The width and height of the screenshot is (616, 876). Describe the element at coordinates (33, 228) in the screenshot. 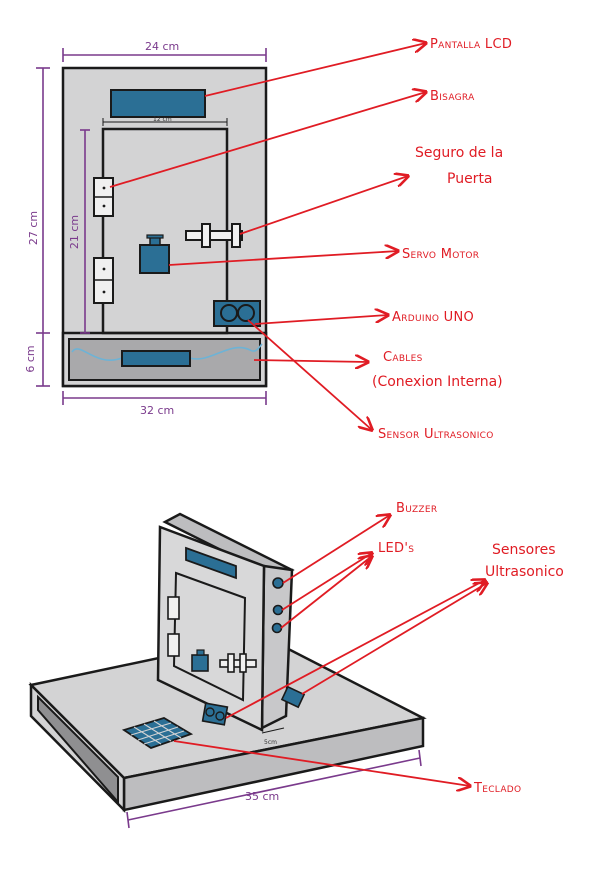

I see `dim-total-height: 27 cm` at that location.